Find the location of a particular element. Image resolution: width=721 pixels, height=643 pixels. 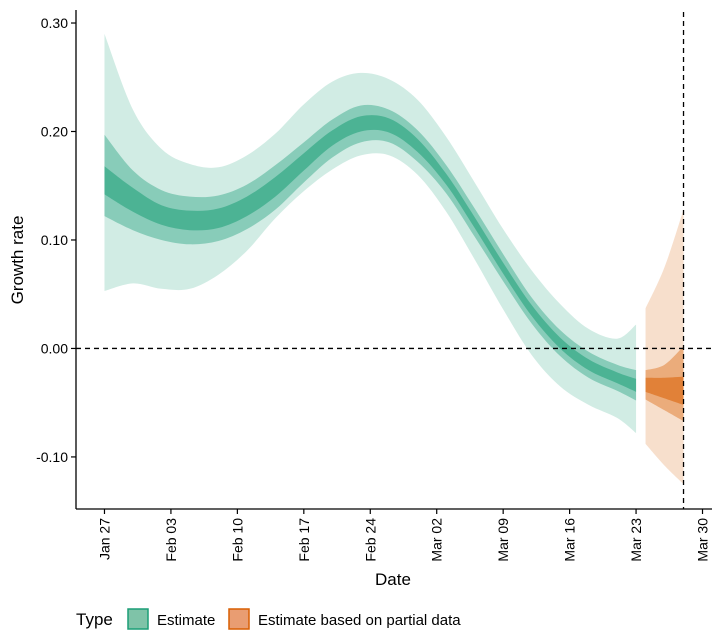

x-tick-label: Mar 30 is located at coordinates (703, 540).